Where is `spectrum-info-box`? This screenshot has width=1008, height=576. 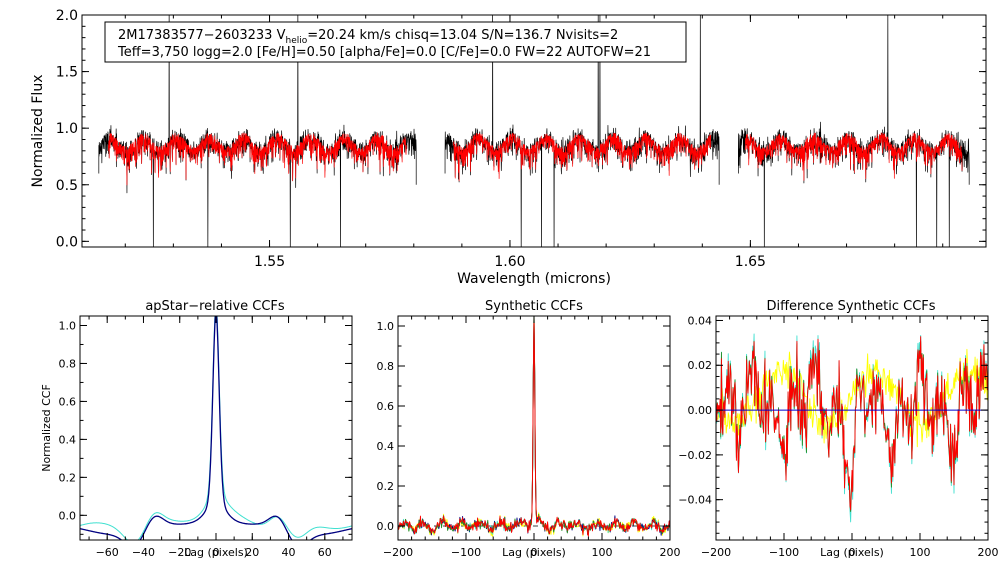
spectrum-info-box is located at coordinates (395, 42).